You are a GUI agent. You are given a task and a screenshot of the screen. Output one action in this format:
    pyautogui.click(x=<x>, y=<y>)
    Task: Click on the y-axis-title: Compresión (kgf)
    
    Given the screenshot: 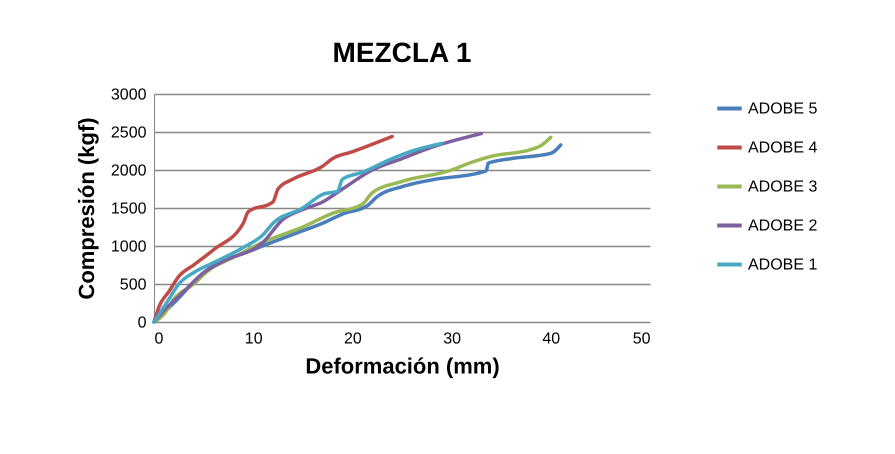 What is the action you would take?
    pyautogui.click(x=86, y=208)
    